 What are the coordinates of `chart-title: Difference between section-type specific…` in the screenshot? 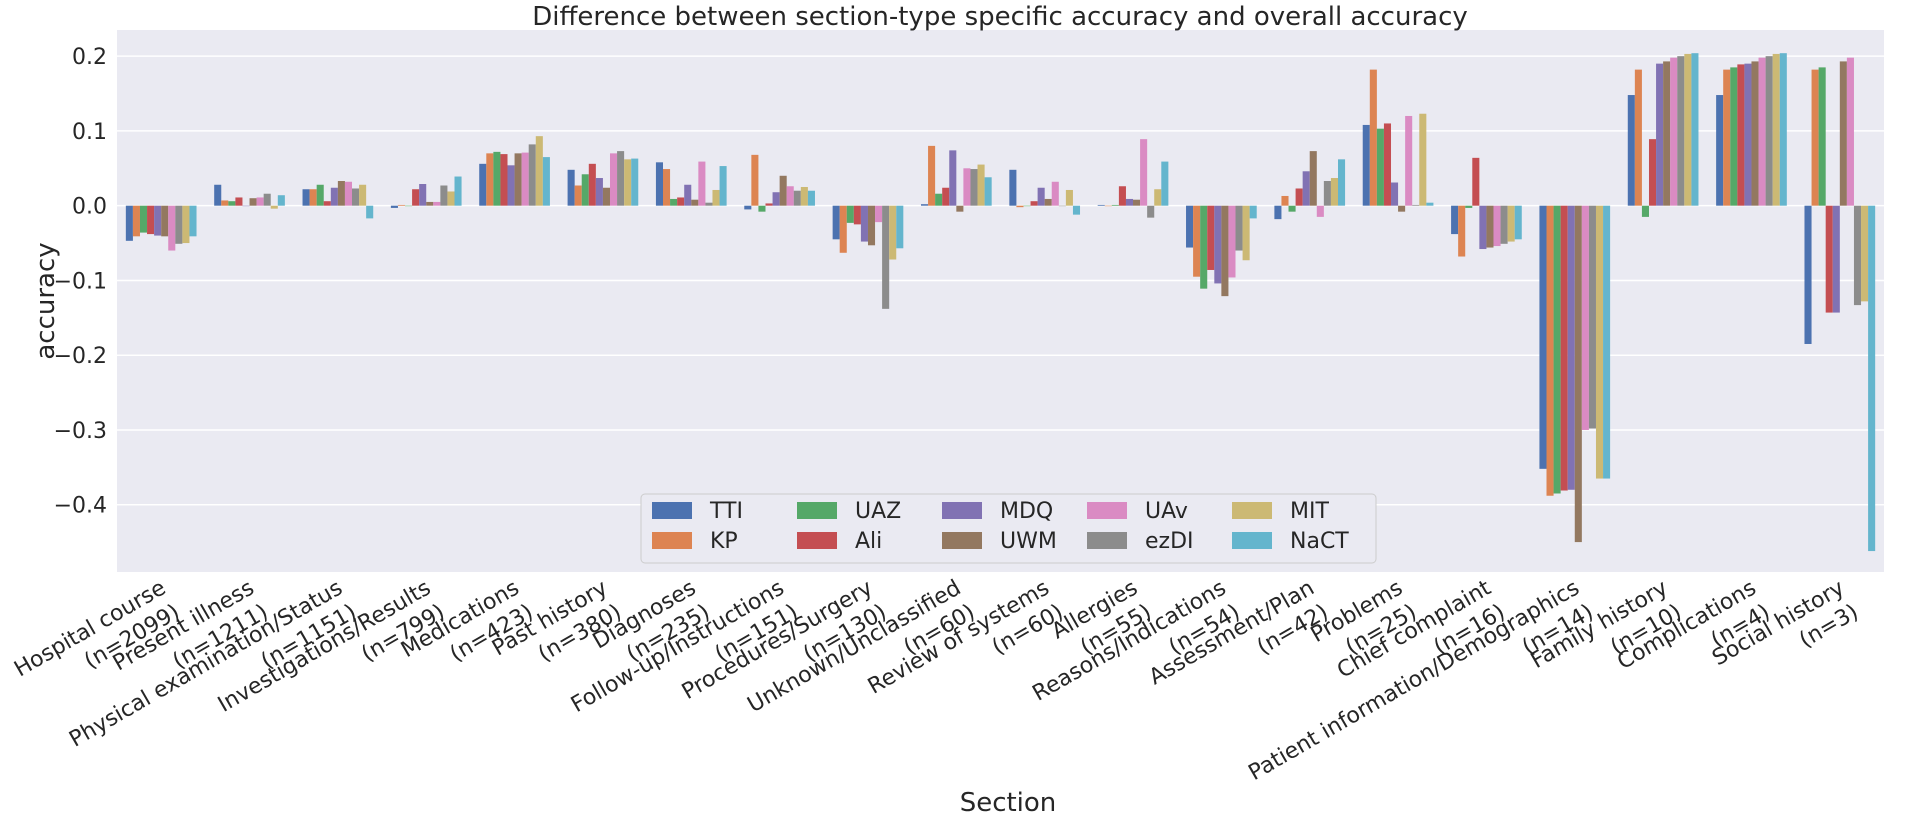 It's located at (1000, 17).